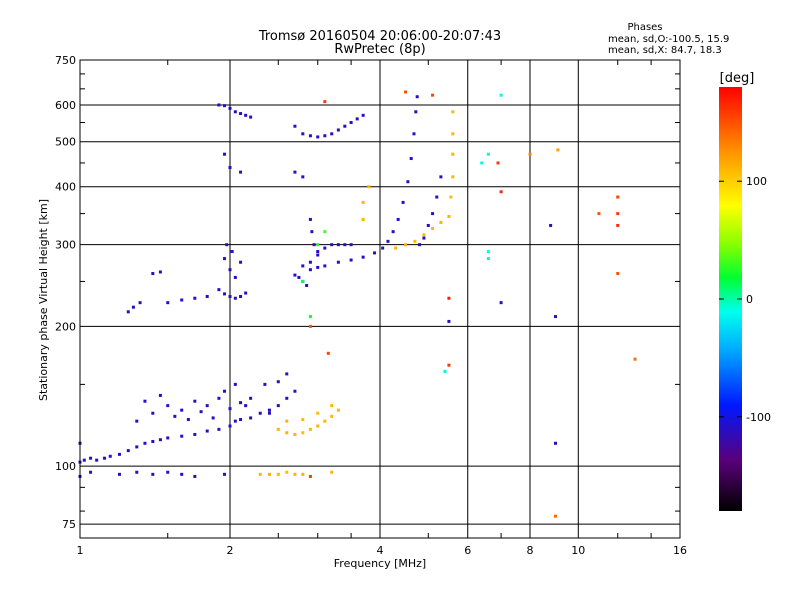 The width and height of the screenshot is (800, 600). I want to click on x-tick-label: 16, so click(680, 550).